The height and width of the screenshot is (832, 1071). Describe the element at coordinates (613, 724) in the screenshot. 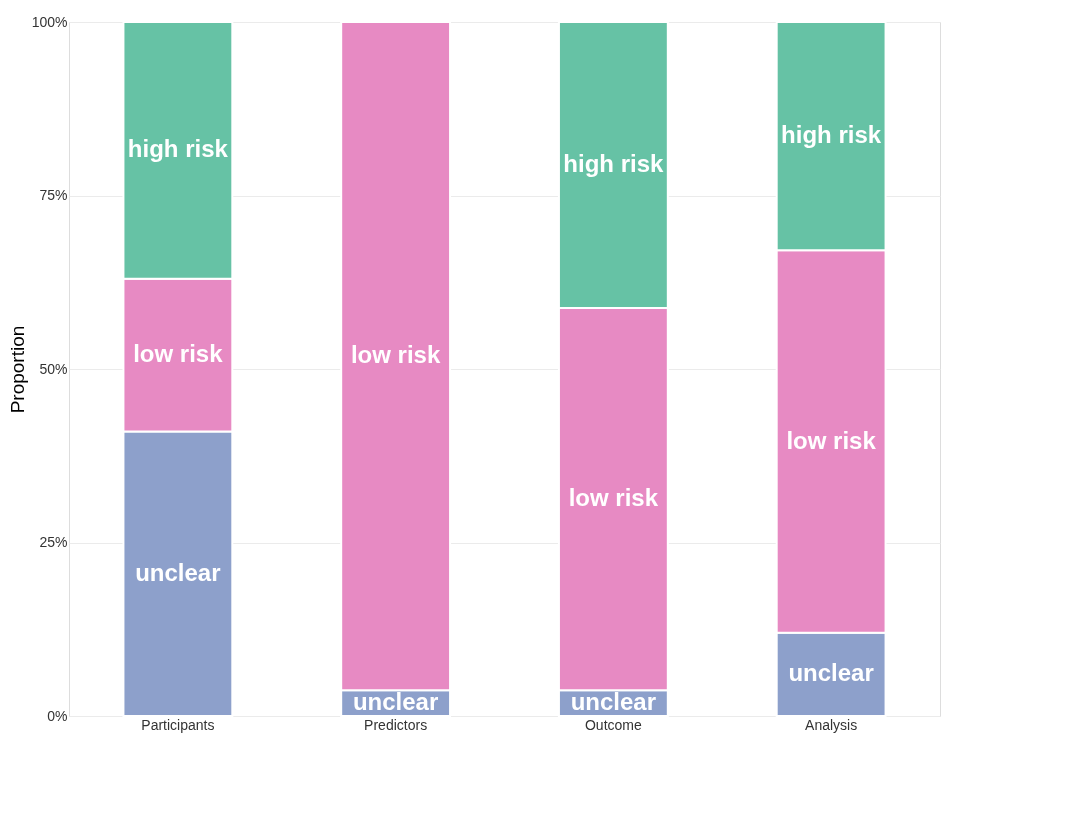

I see `x-tick-label: Outcome` at that location.